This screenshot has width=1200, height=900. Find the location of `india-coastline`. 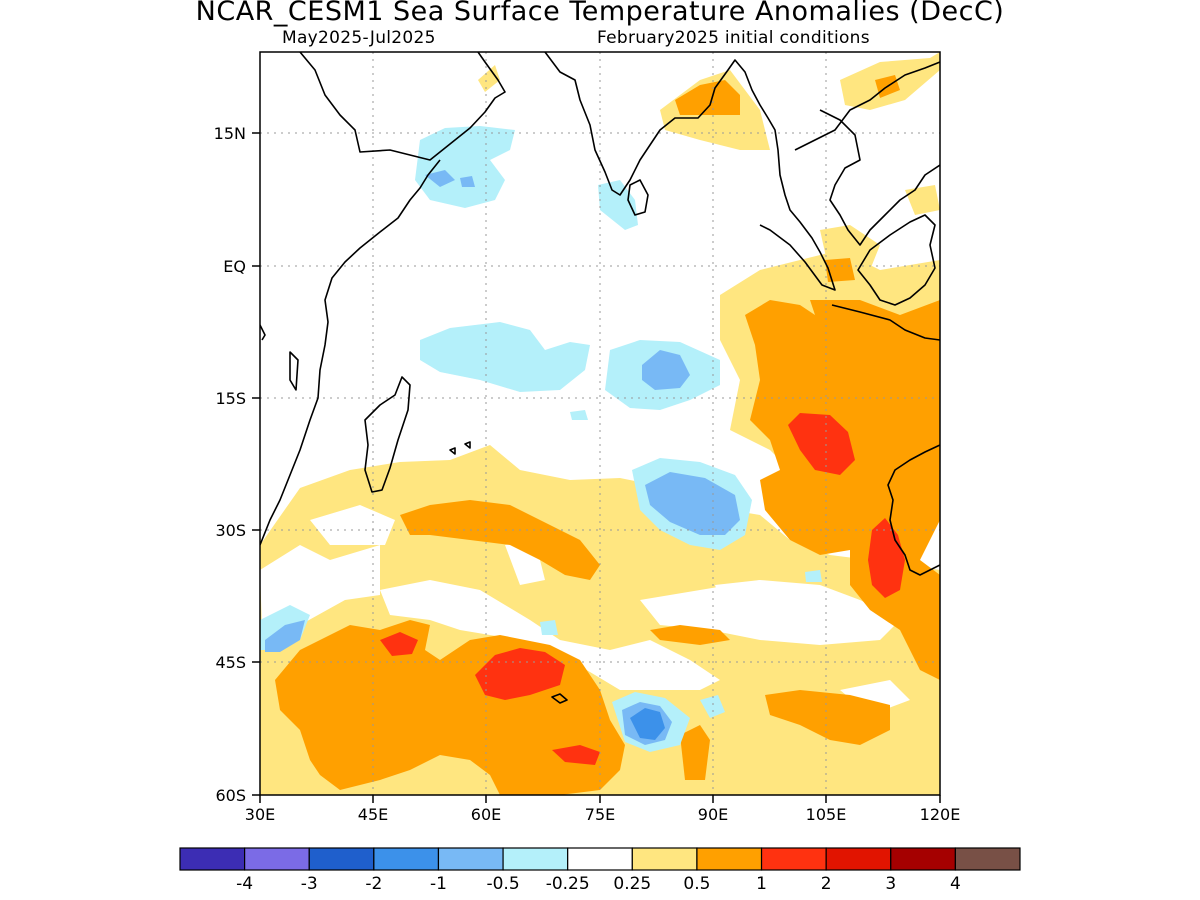

india-coastline is located at coordinates (690, 171).